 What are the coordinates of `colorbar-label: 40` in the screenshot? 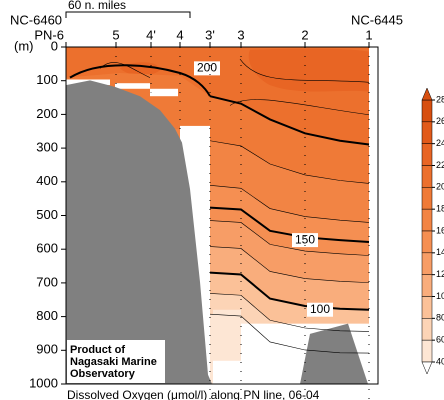 It's located at (440, 361).